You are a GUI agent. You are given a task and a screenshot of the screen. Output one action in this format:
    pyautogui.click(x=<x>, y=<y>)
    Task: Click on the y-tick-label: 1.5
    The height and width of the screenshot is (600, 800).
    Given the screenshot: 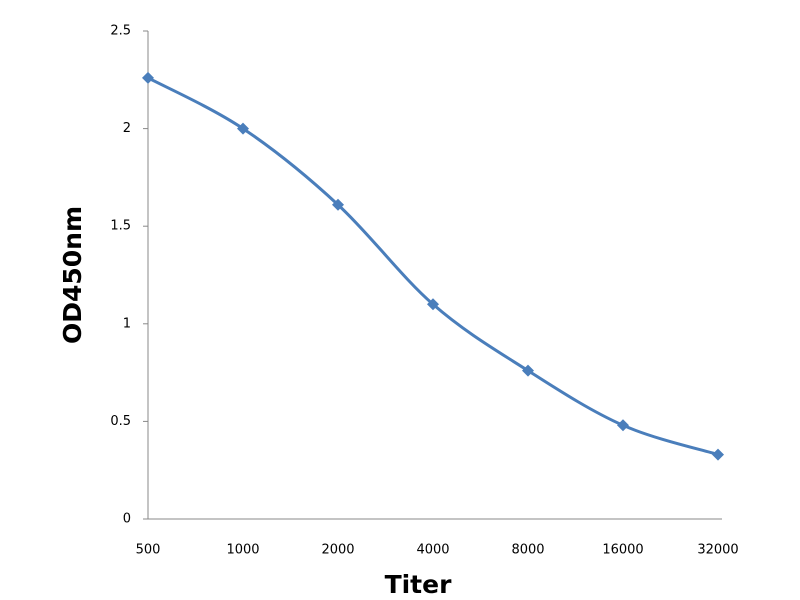 What is the action you would take?
    pyautogui.click(x=120, y=226)
    